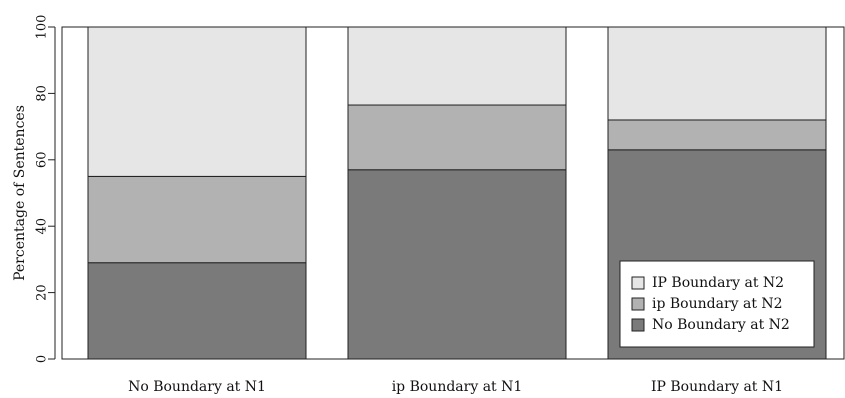  I want to click on x-category-label-1: ip Boundary at N1, so click(457, 387).